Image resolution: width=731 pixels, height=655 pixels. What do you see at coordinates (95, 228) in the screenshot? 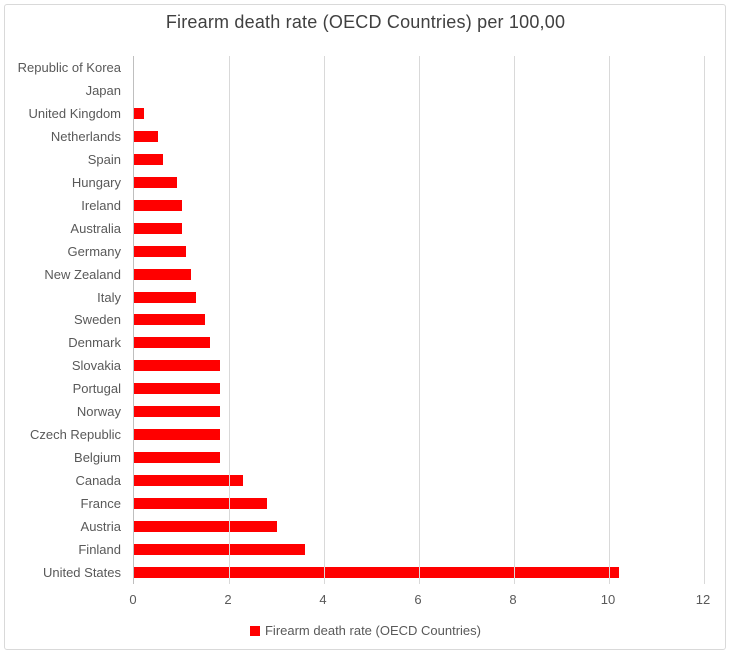
I see `category-label: Australia` at bounding box center [95, 228].